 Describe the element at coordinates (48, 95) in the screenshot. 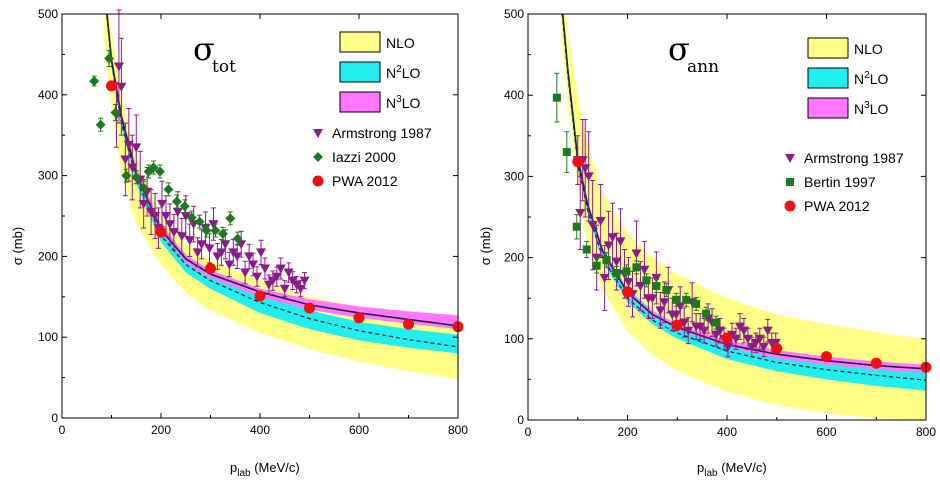

I see `y-tick-label: 400` at that location.